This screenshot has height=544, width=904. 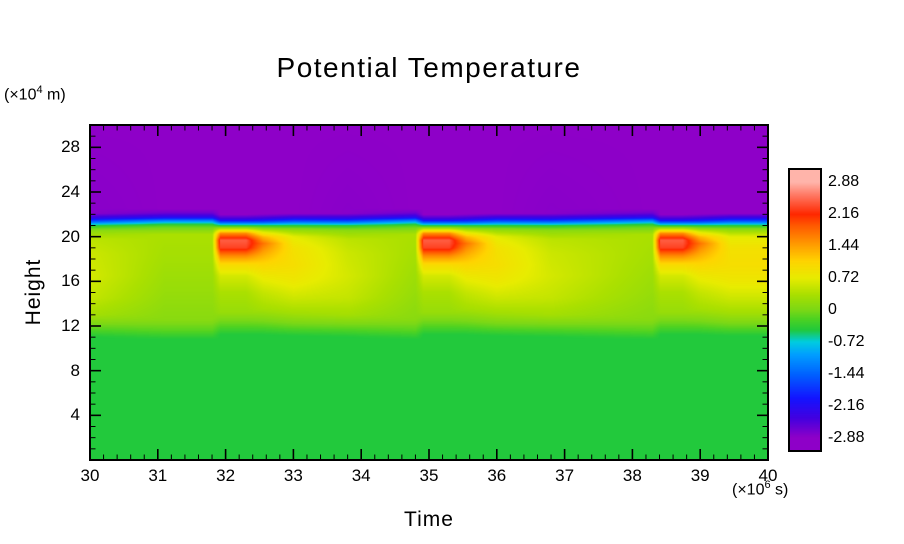 What do you see at coordinates (779, 490) in the screenshot?
I see `x-unit-suffix: s)` at bounding box center [779, 490].